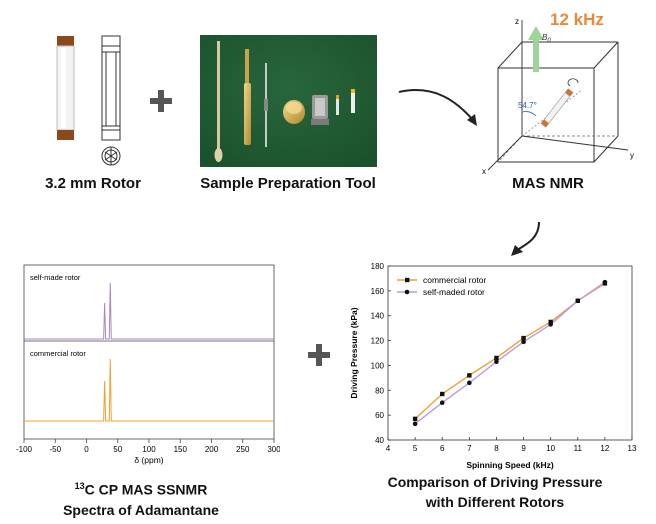 This screenshot has height=524, width=656. What do you see at coordinates (149, 311) in the screenshot?
I see `upper-spectrum-line` at bounding box center [149, 311].